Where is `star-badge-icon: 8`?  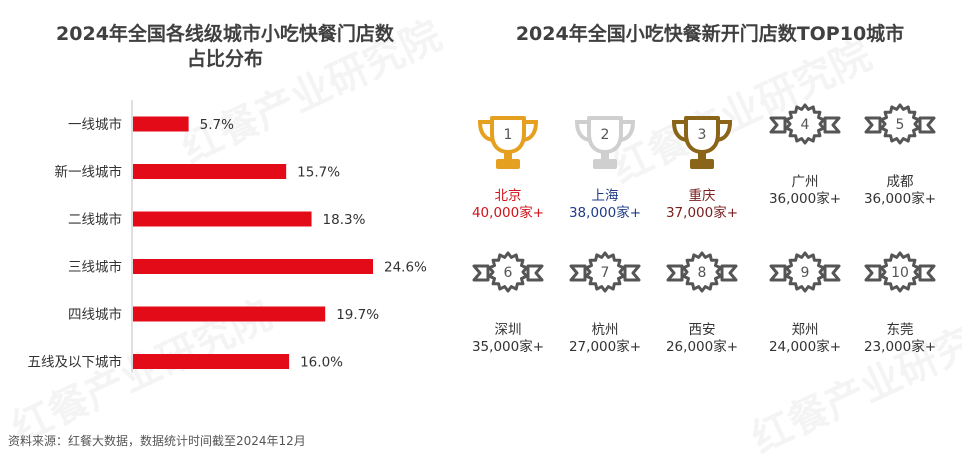
star-badge-icon: 8 is located at coordinates (702, 276).